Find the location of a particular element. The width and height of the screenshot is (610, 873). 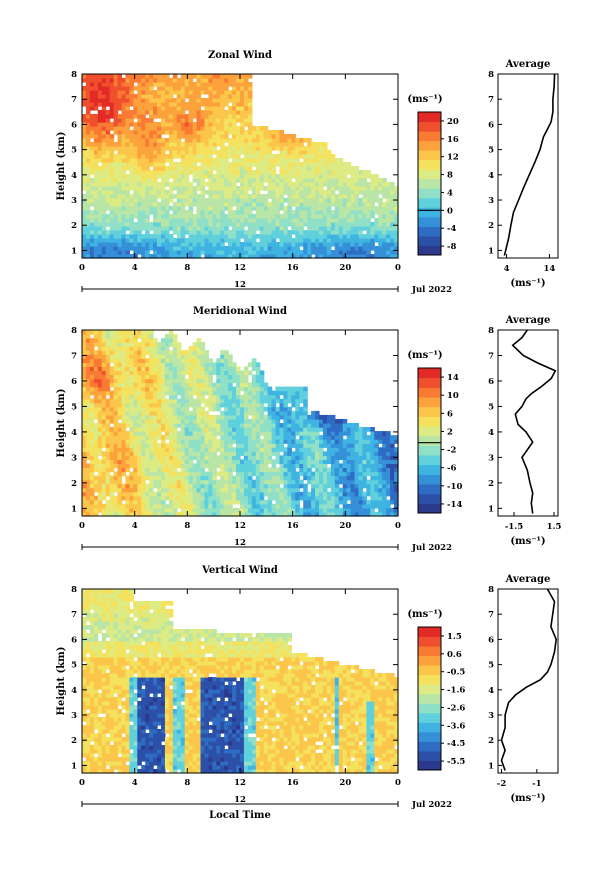

colorbar-tick-label: 16 is located at coordinates (453, 140).